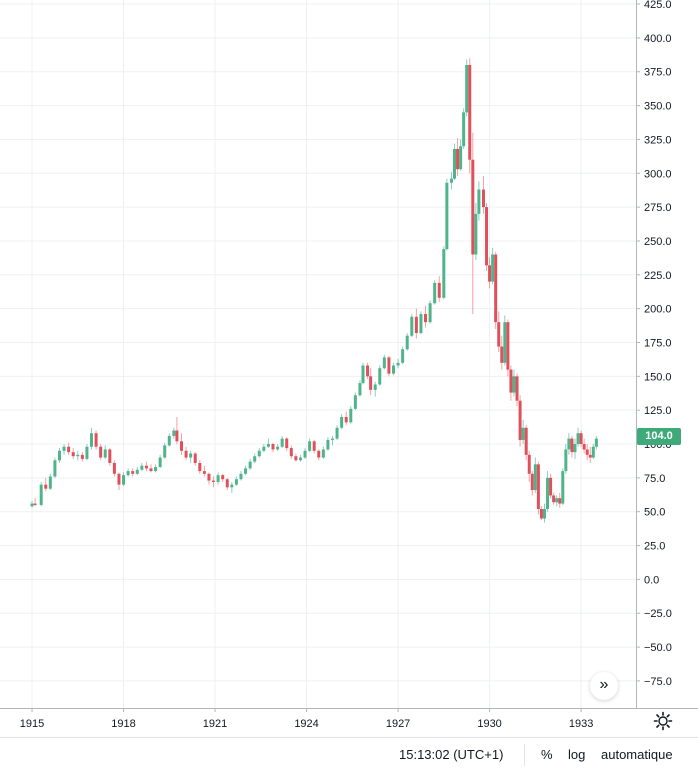 Image resolution: width=698 pixels, height=773 pixels. Describe the element at coordinates (577, 754) in the screenshot. I see `log-scale-toggle: log` at that location.